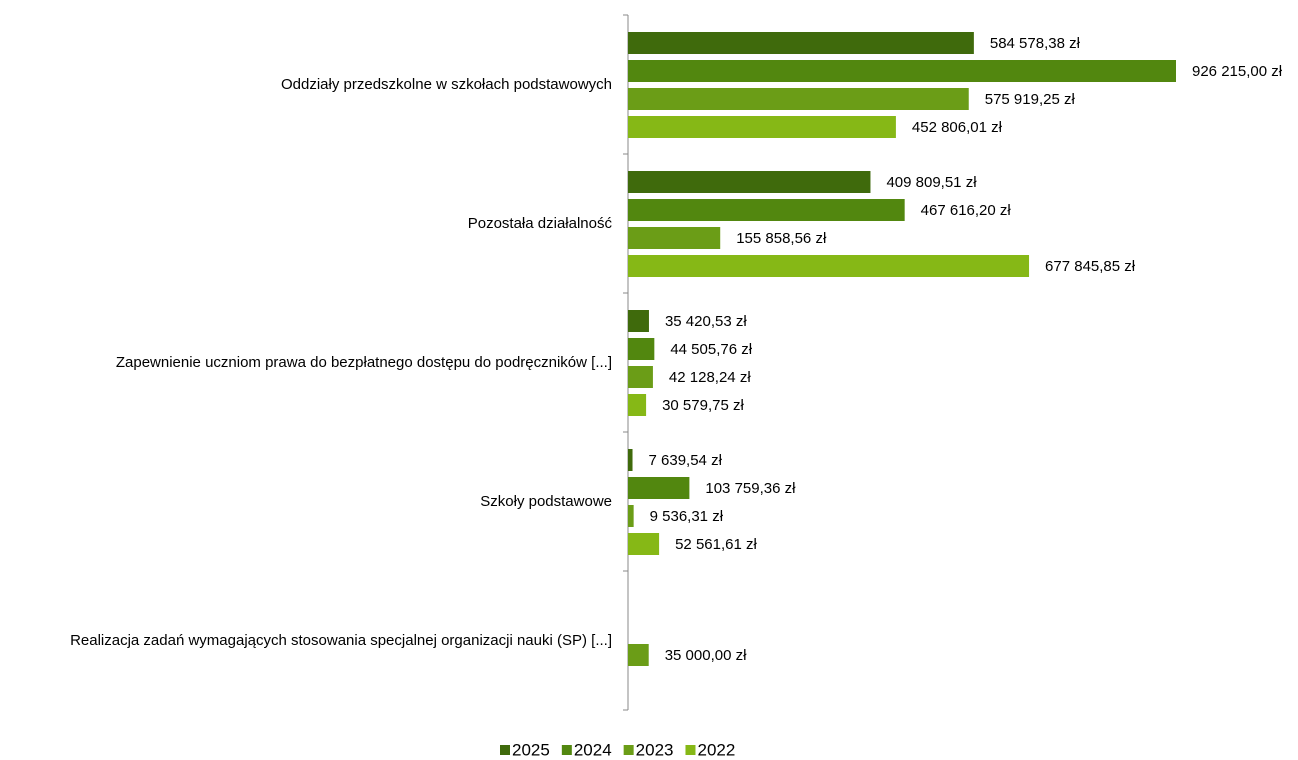 This screenshot has width=1298, height=760. What do you see at coordinates (703, 405) in the screenshot?
I see `value-label: 30 579,75 zł` at bounding box center [703, 405].